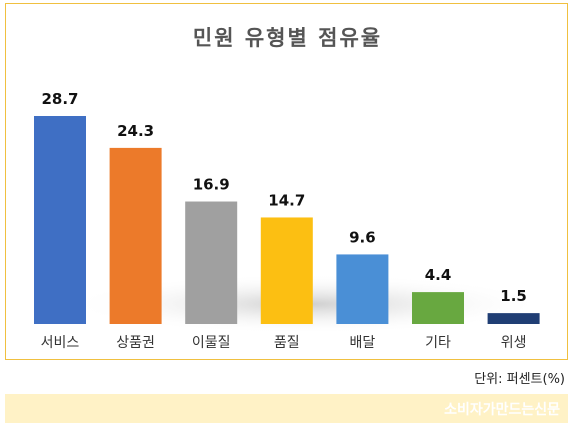  What do you see at coordinates (287, 38) in the screenshot?
I see `chart-title: 민원 유형별 점유율` at bounding box center [287, 38].